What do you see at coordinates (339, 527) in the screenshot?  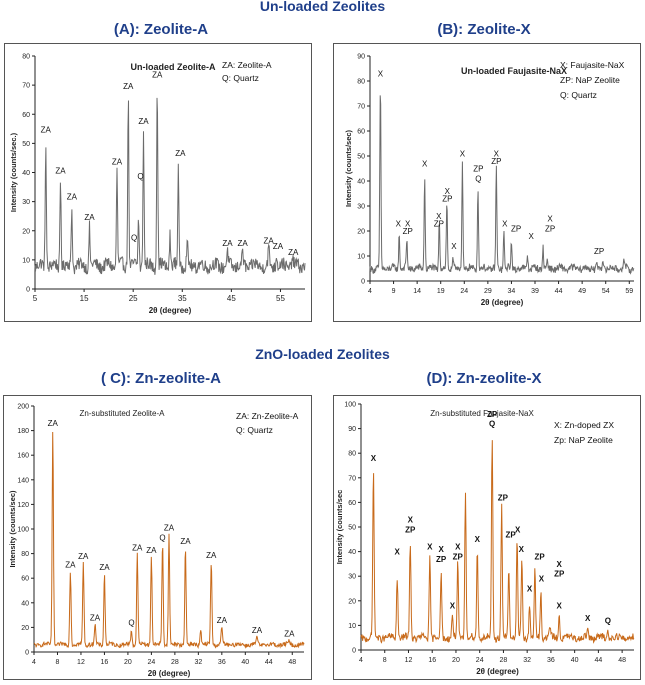 I see `y-axis-label: Intensity (counts/sec` at bounding box center [339, 527].